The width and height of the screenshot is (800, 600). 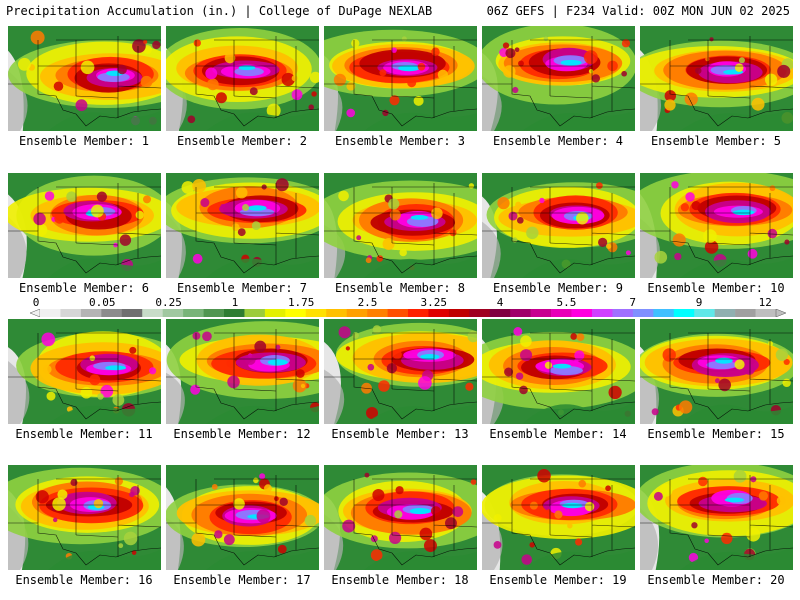 I want to click on colorbar-tick-label: 1.75, so click(x=301, y=302).